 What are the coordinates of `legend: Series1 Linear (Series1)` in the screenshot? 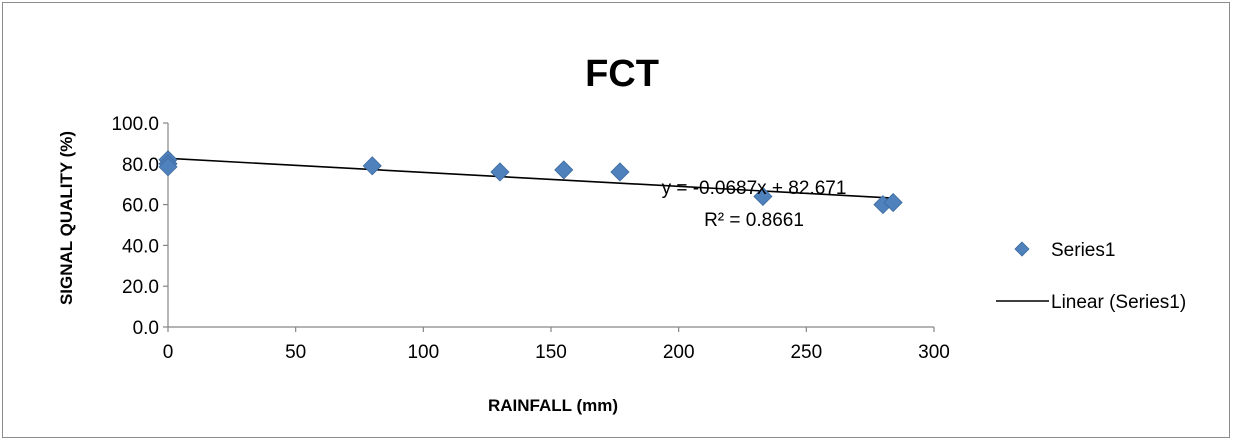 It's located at (1091, 276).